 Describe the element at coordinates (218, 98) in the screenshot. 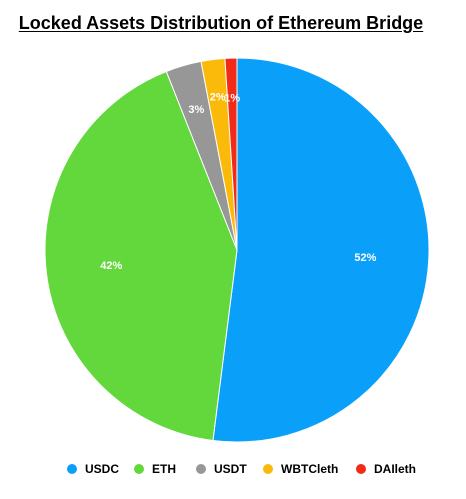

I see `slice-label-wbtcleth: 2%` at that location.